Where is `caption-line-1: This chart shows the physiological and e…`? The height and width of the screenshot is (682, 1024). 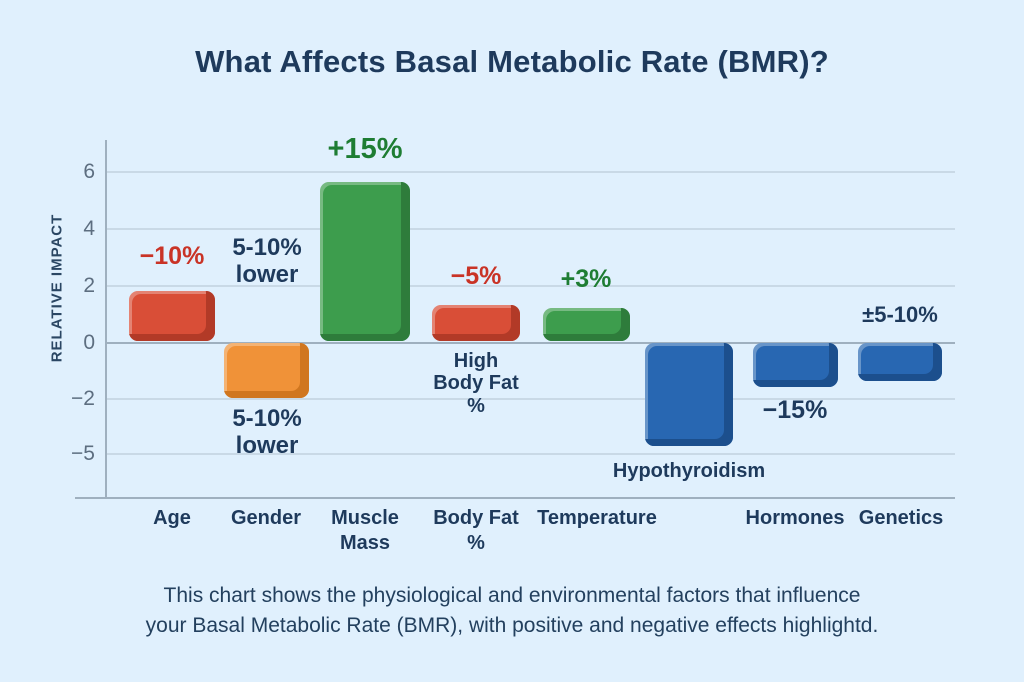
caption-line-1: This chart shows the physiological and e… is located at coordinates (512, 595).